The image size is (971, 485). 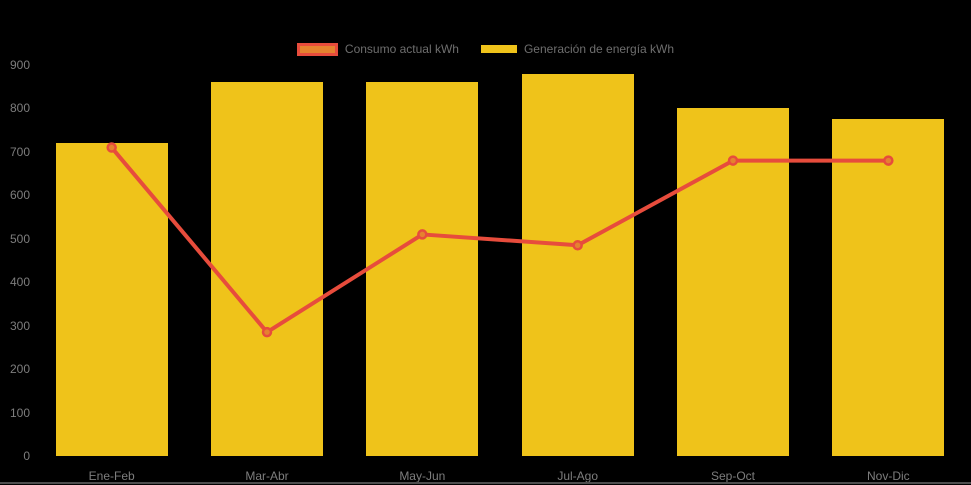 I want to click on y-tick-label: 400, so click(x=19, y=282).